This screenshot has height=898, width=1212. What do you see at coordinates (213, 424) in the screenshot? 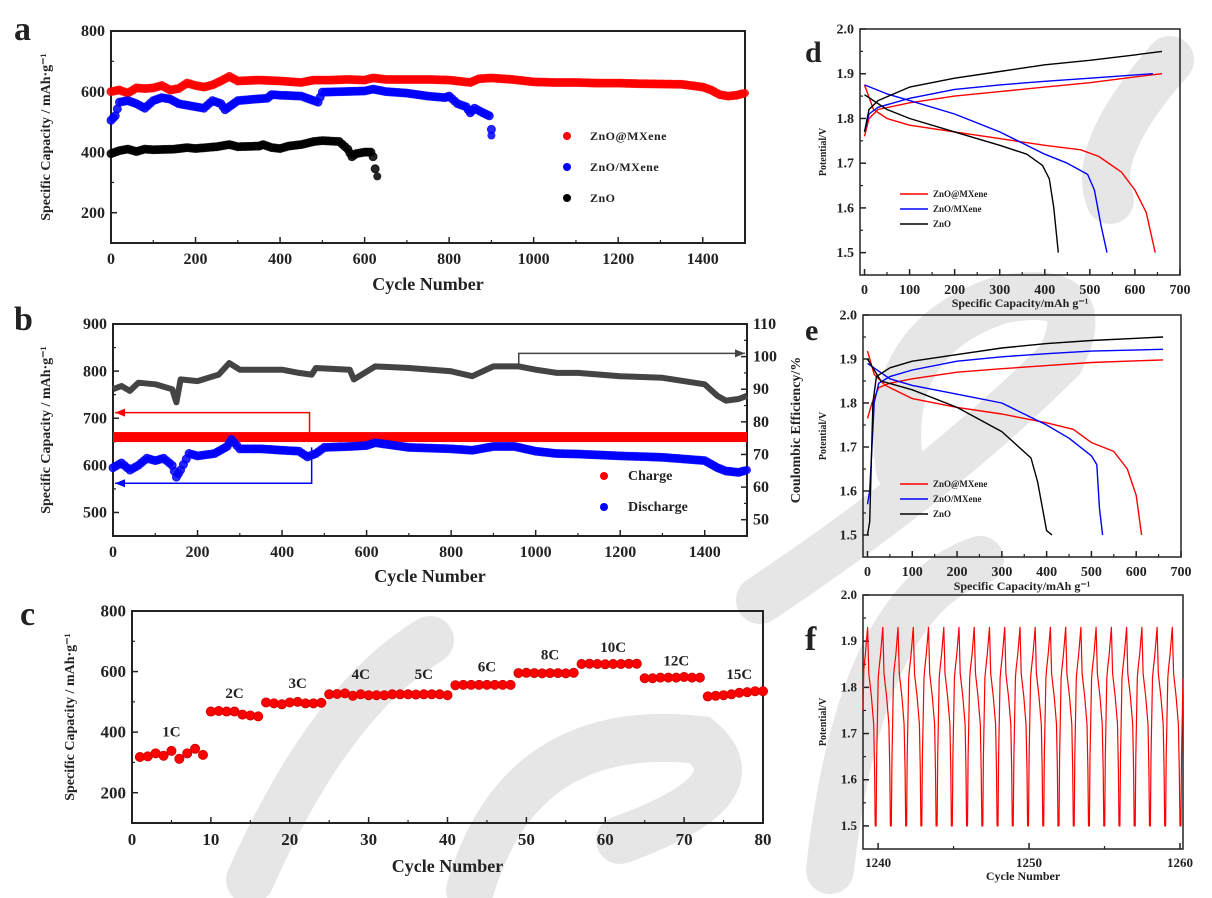
I see `arrow-charge-to-left-axis` at bounding box center [213, 424].